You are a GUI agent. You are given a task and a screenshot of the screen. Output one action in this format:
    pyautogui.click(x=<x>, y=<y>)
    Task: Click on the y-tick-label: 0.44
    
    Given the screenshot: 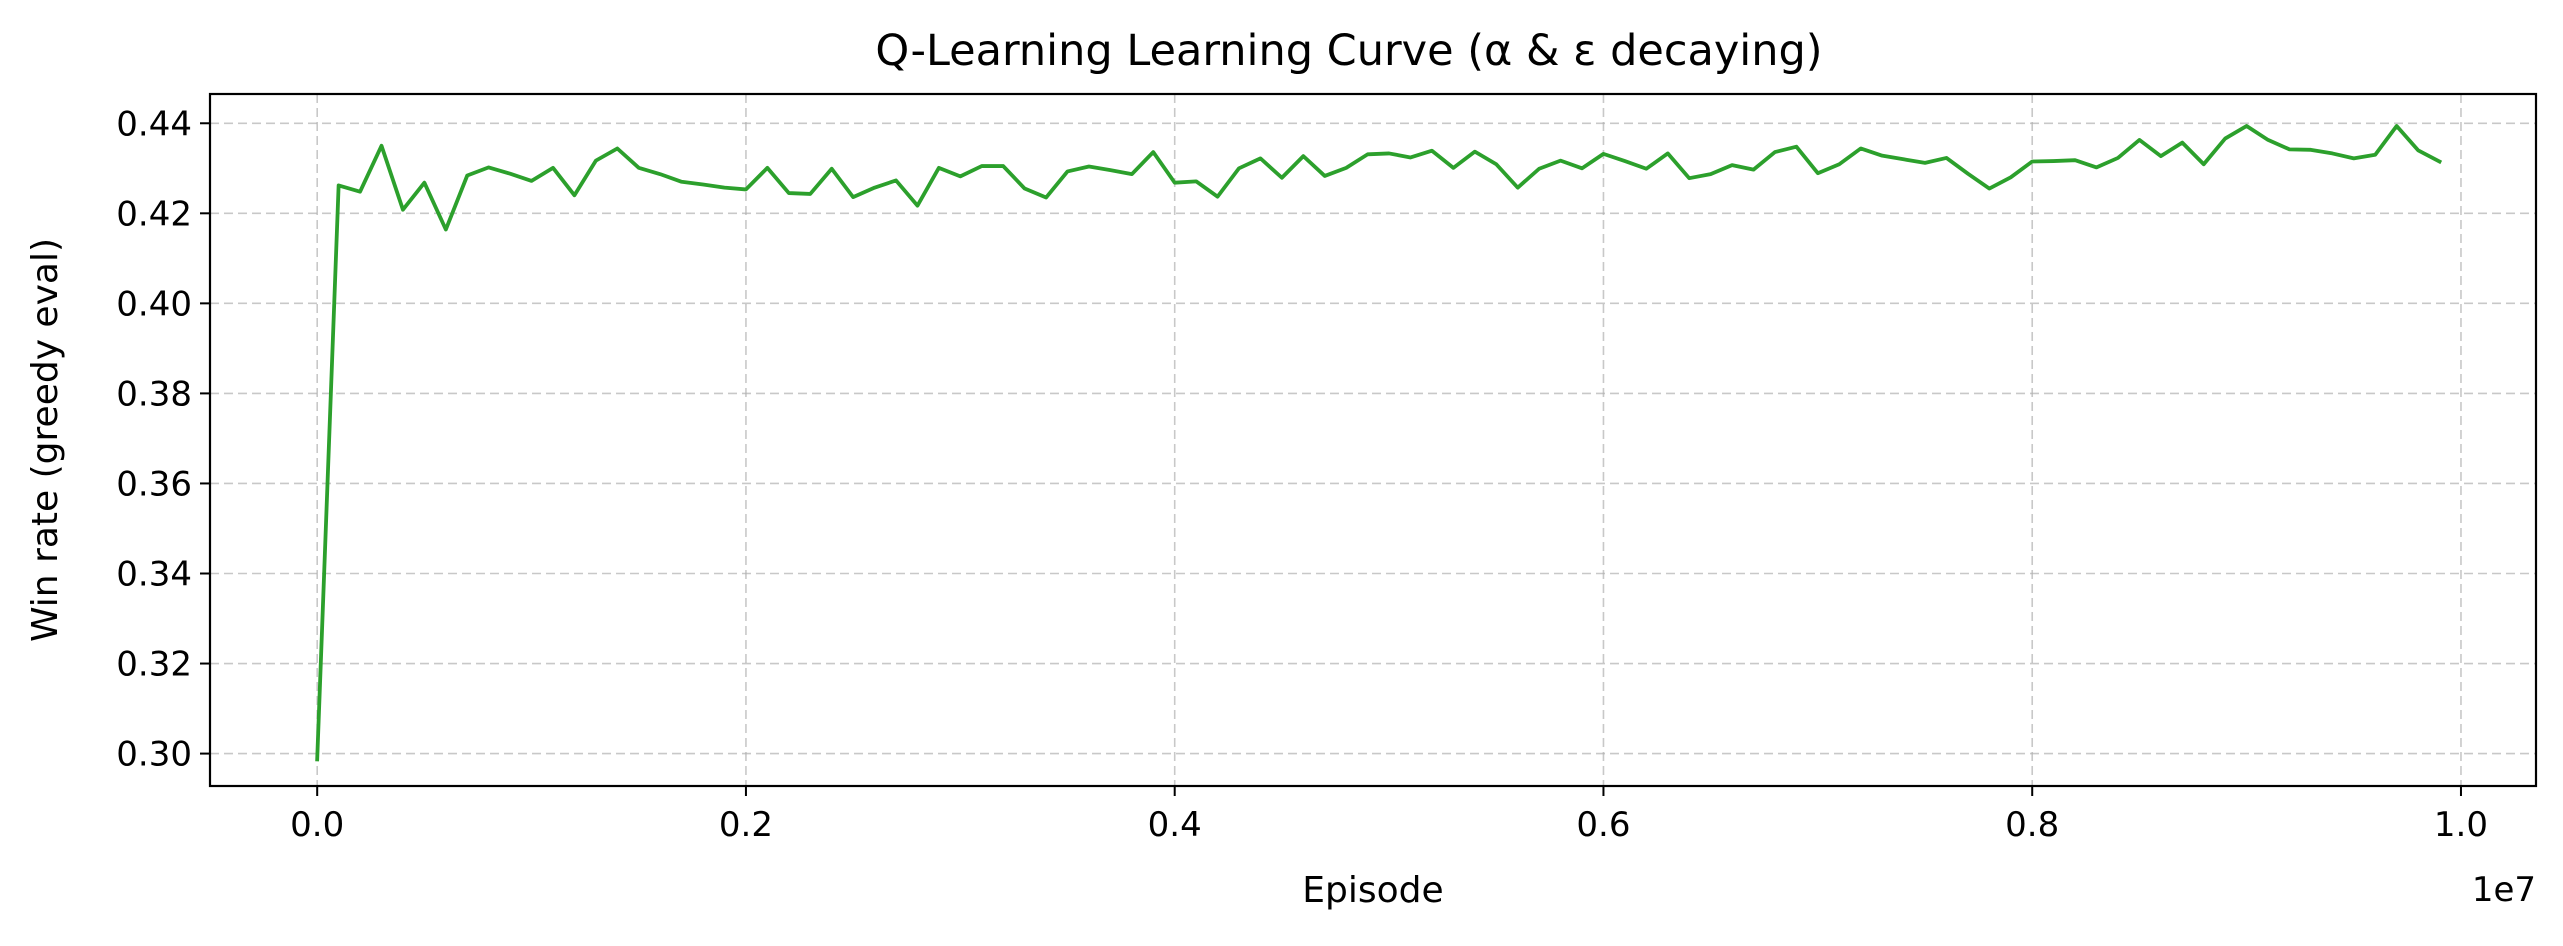 What is the action you would take?
    pyautogui.click(x=154, y=124)
    